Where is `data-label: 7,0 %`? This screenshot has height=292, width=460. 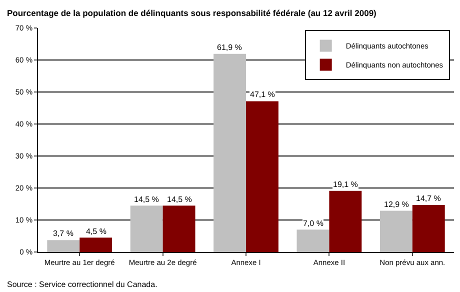
data-label: 7,0 % is located at coordinates (313, 223).